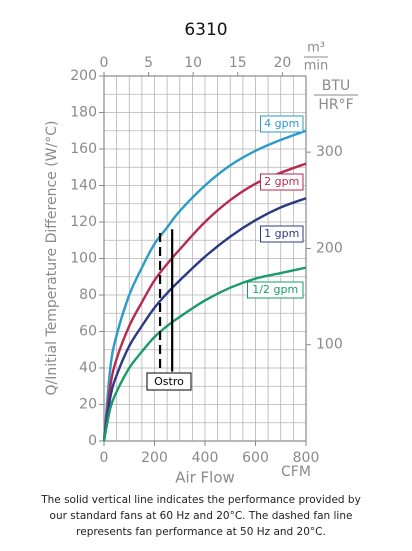 Image resolution: width=412 pixels, height=551 pixels. Describe the element at coordinates (104, 63) in the screenshot. I see `x2-tick-label: 0` at that location.